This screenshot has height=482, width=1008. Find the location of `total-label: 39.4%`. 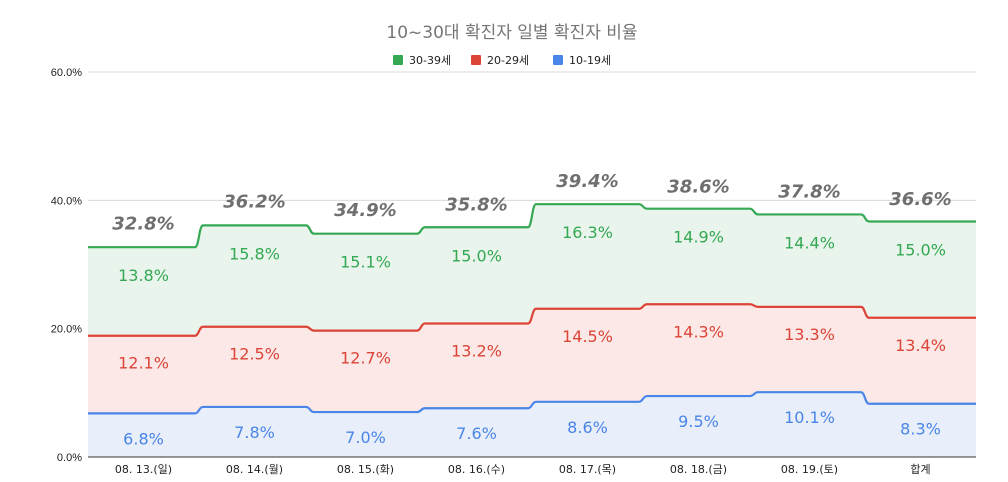

total-label: 39.4% is located at coordinates (587, 181).